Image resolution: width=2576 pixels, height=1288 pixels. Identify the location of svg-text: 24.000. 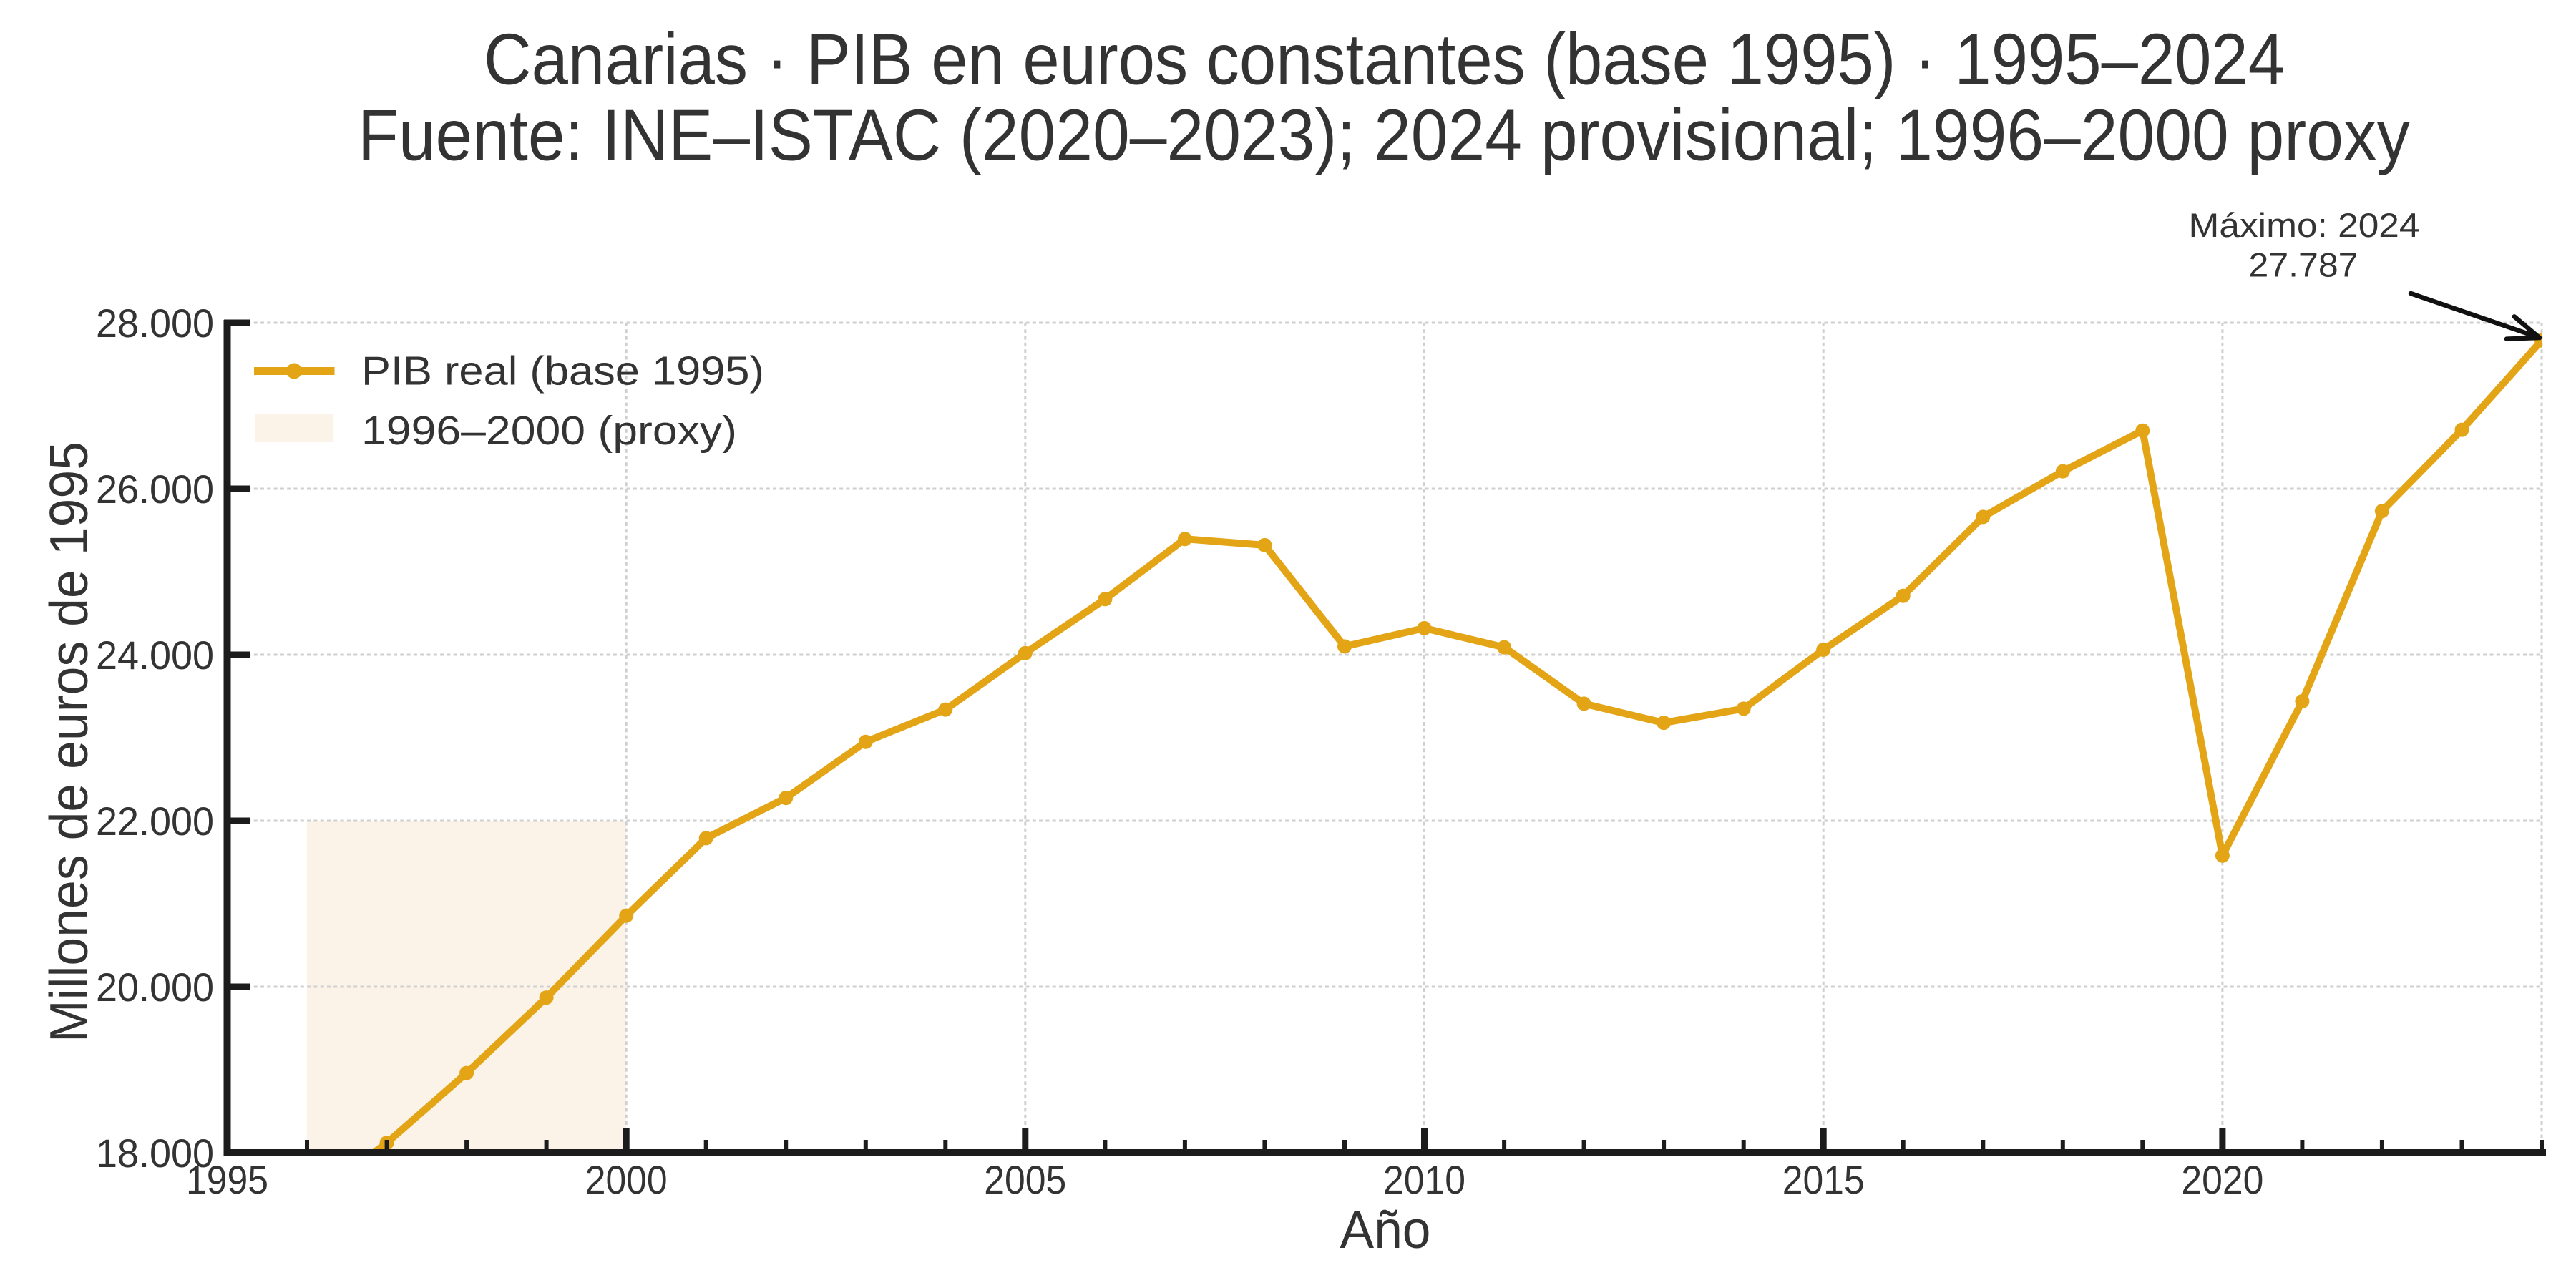
(155, 655).